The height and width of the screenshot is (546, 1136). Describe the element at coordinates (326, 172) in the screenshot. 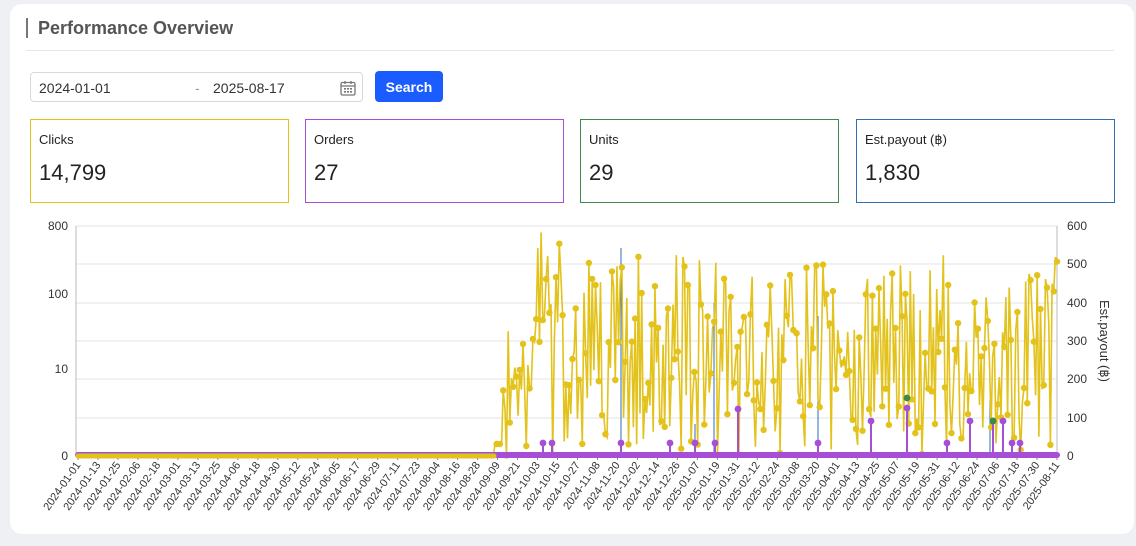

I see `stat-value: 27` at that location.